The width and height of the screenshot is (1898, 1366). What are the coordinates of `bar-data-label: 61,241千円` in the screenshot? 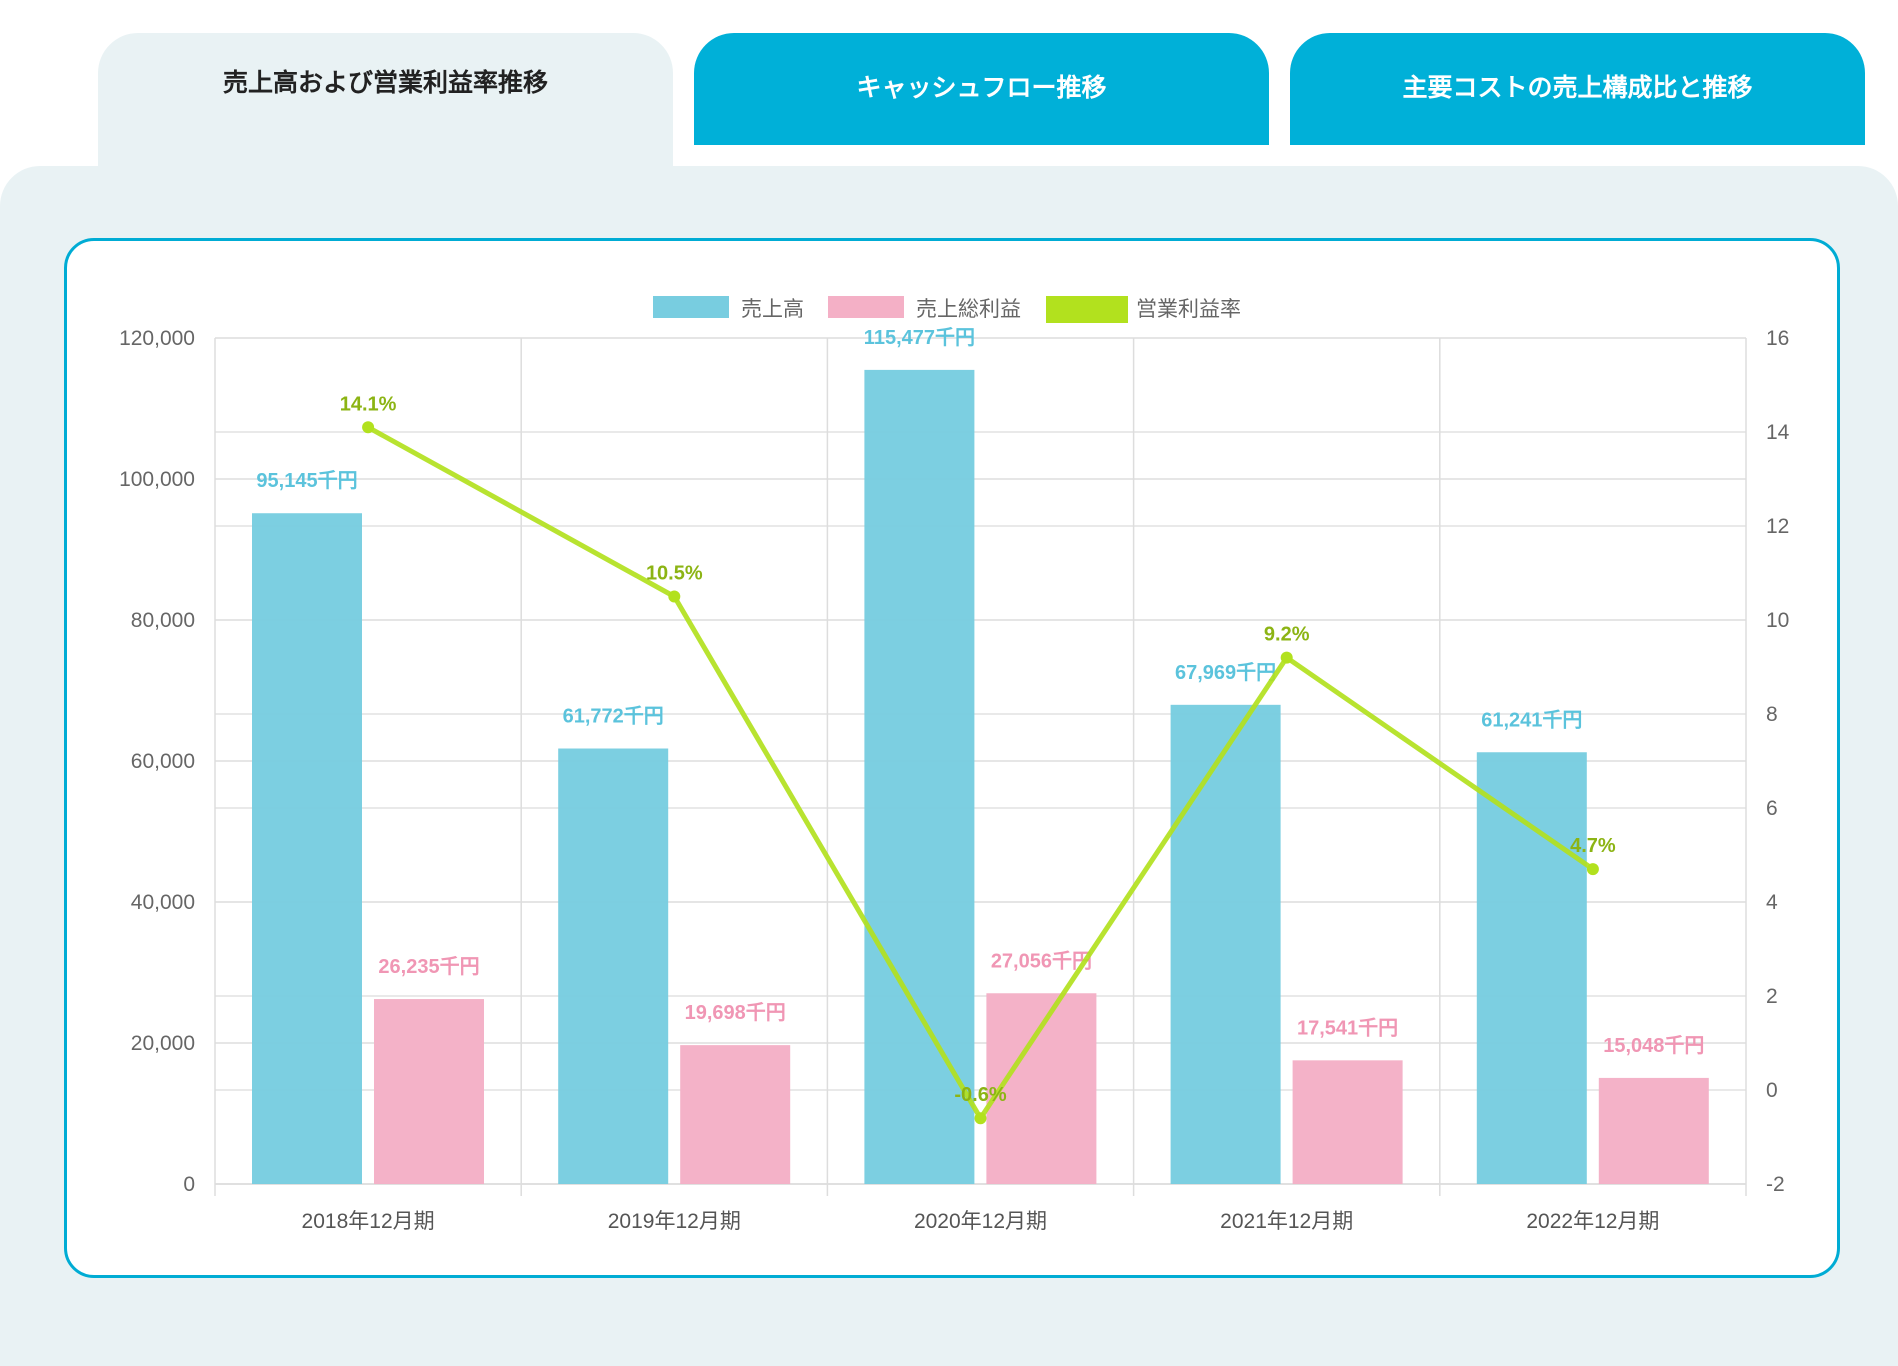 It's located at (1531, 719).